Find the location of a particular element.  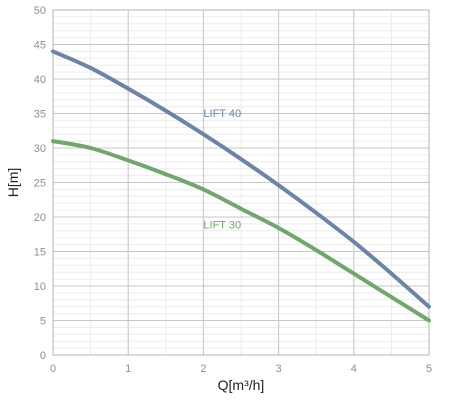

y-tick-label: 5 is located at coordinates (43, 322).